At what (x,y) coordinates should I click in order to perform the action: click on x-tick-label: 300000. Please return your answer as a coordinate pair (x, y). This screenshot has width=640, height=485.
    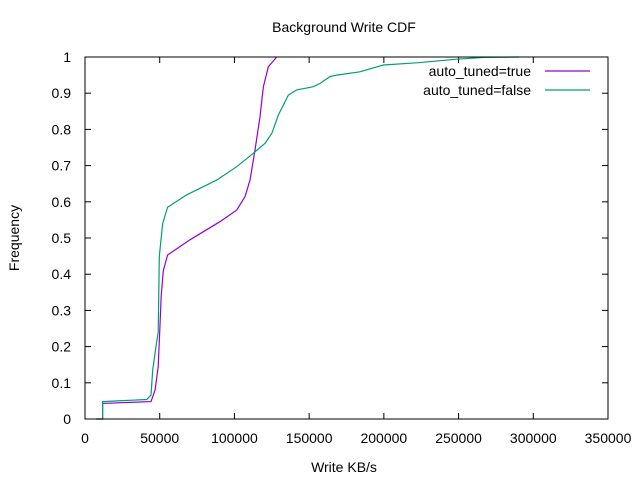
    Looking at the image, I should click on (533, 438).